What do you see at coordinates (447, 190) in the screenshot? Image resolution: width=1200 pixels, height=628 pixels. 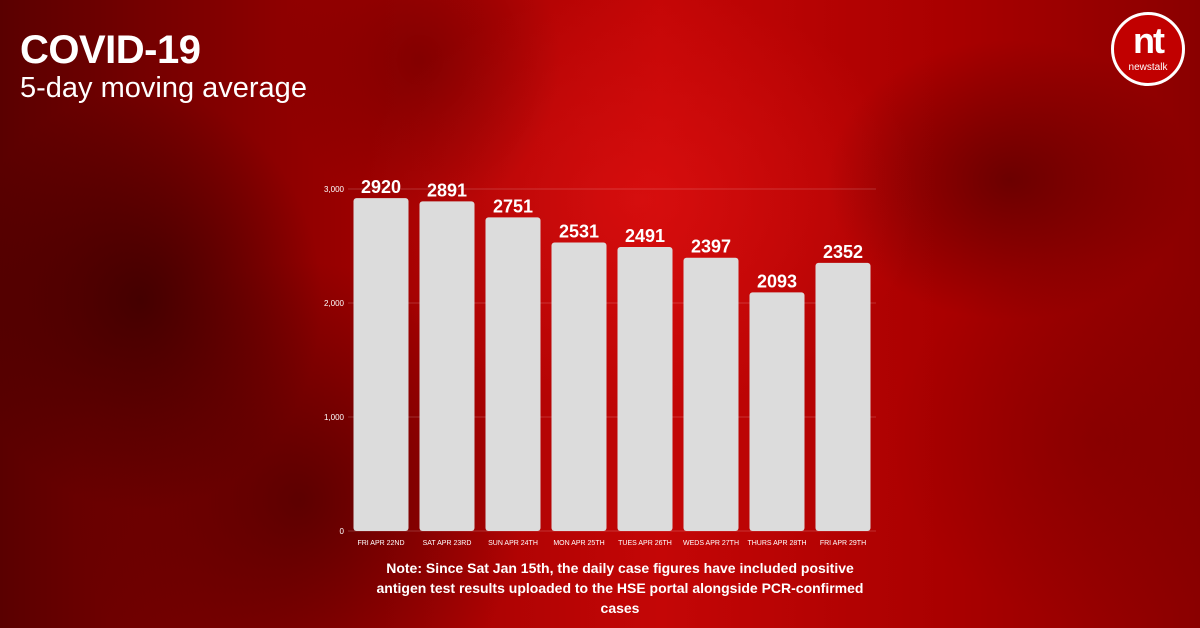 I see `bar-value-label: 2891` at bounding box center [447, 190].